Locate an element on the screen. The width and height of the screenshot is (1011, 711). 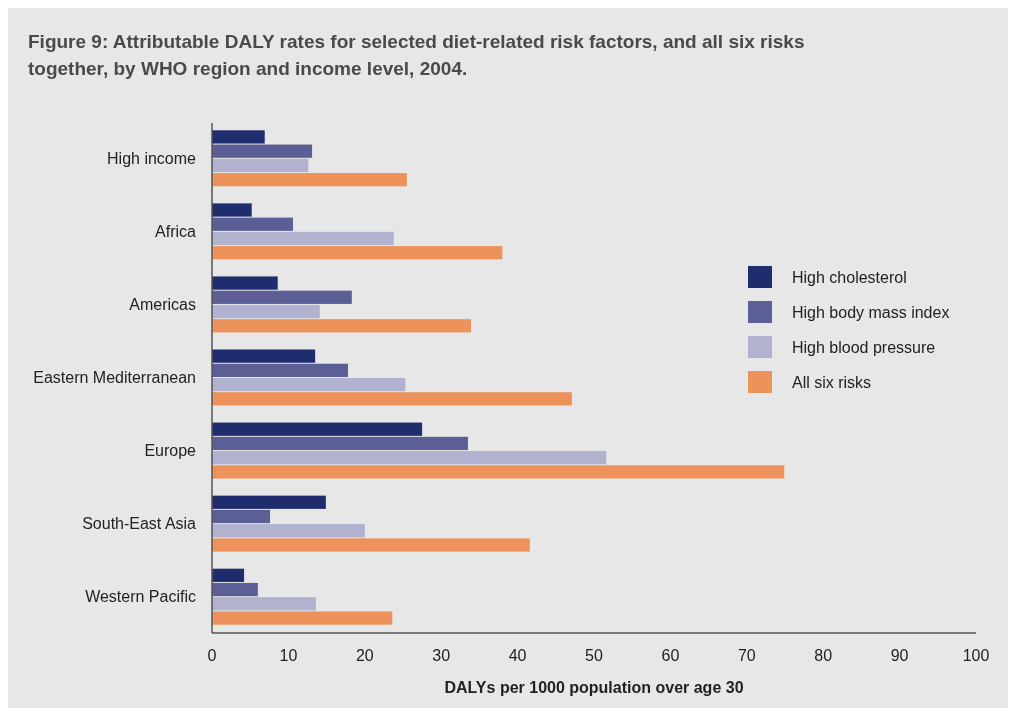
x-axis-title: DALYs per 1000 population over age 30 is located at coordinates (594, 687).